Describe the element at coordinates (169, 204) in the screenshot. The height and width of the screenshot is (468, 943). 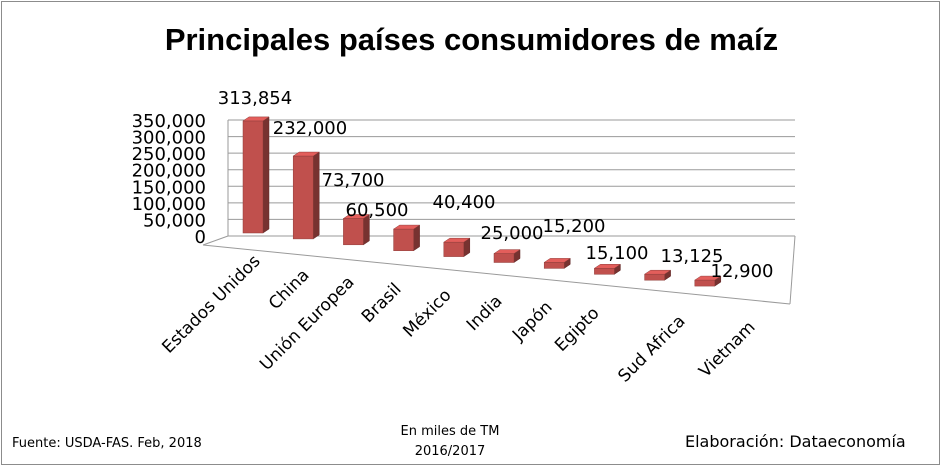
I see `y-tick-label: 100,000` at that location.